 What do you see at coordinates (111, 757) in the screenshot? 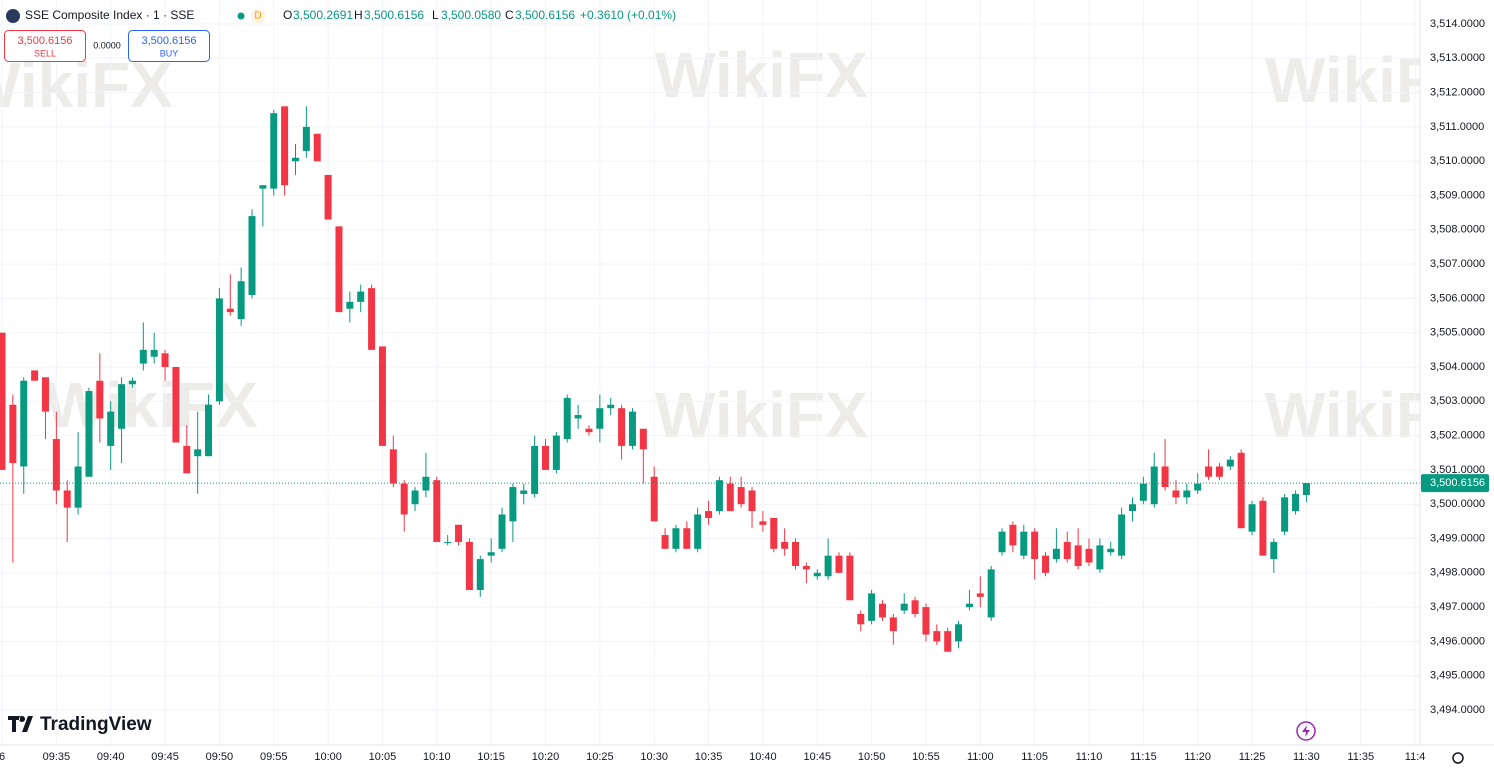
I see `x-tick-label: 09:40` at bounding box center [111, 757].